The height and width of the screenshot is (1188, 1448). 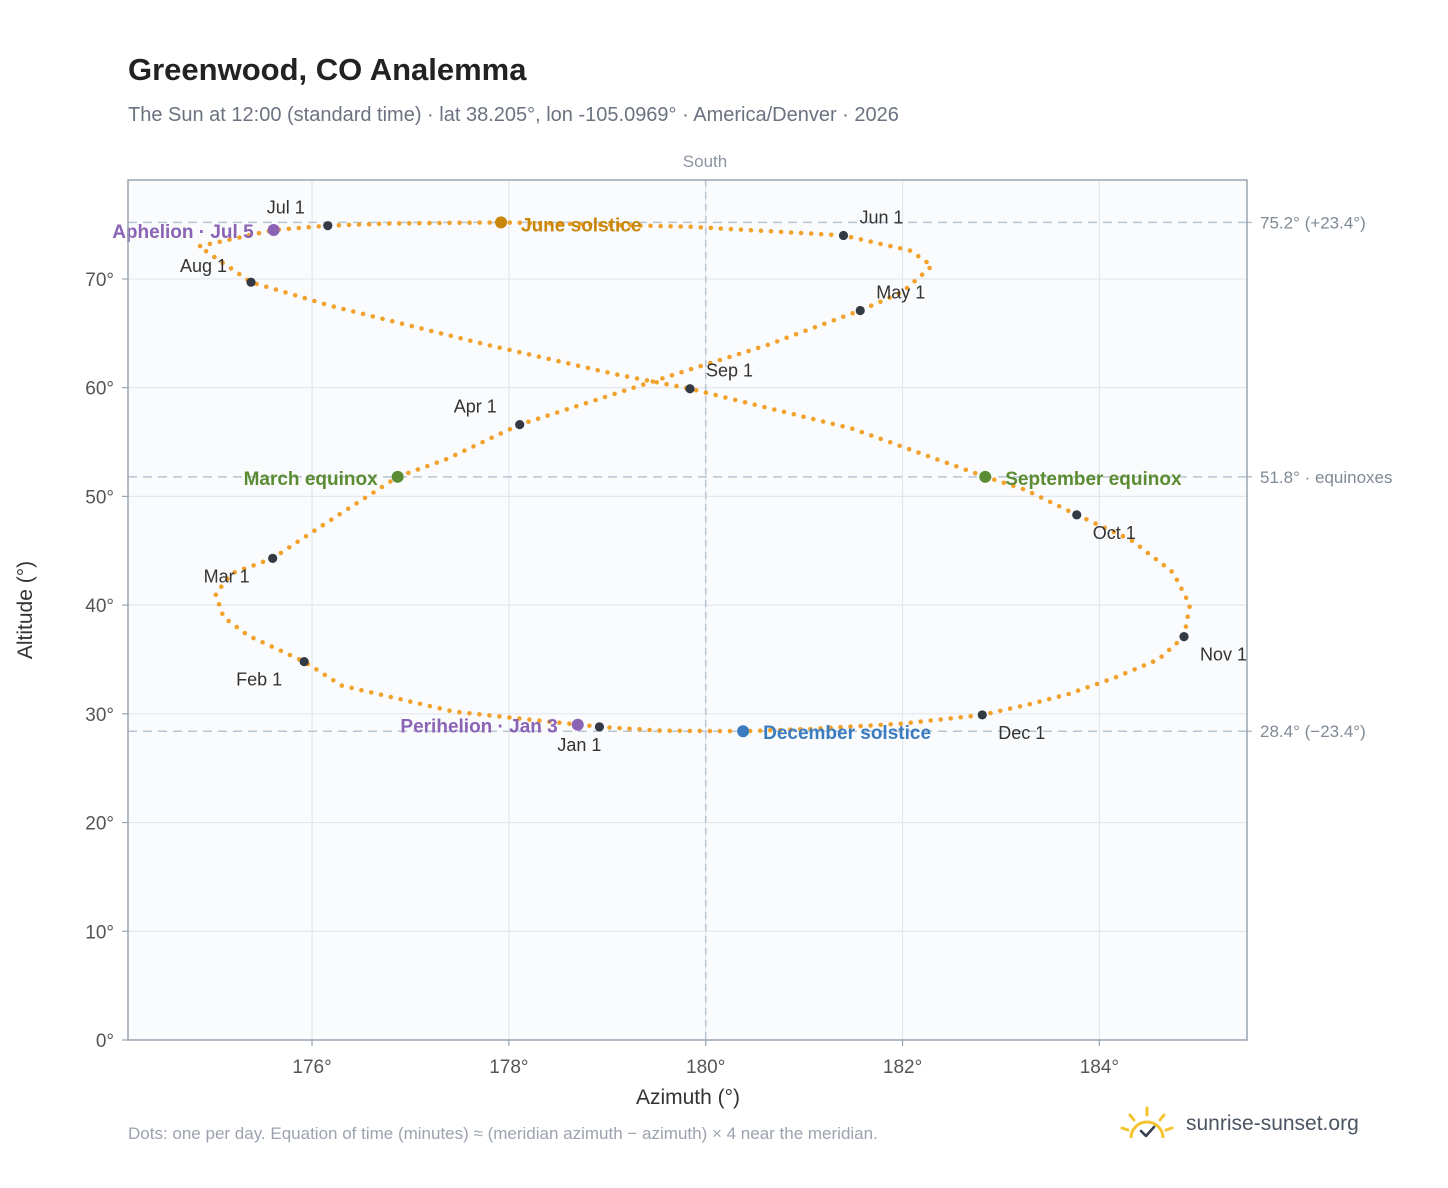 What do you see at coordinates (501, 222) in the screenshot?
I see `event-marker` at bounding box center [501, 222].